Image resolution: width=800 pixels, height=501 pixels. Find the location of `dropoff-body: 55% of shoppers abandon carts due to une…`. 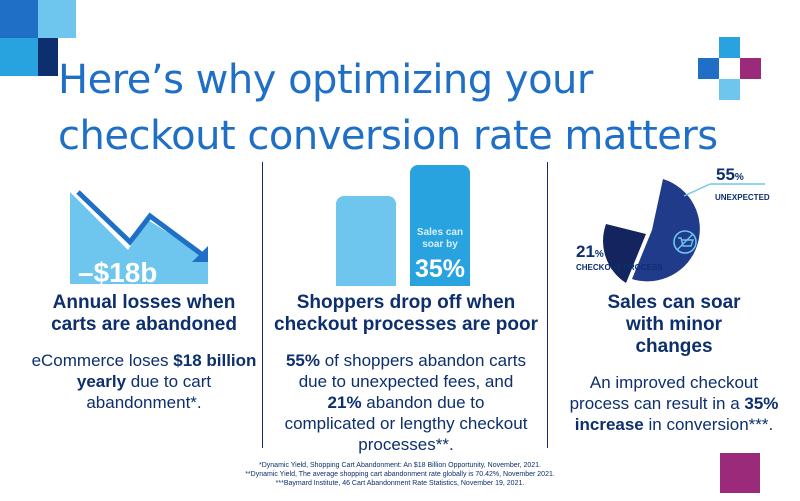

dropoff-body: 55% of shoppers abandon carts due to une… is located at coordinates (406, 402).